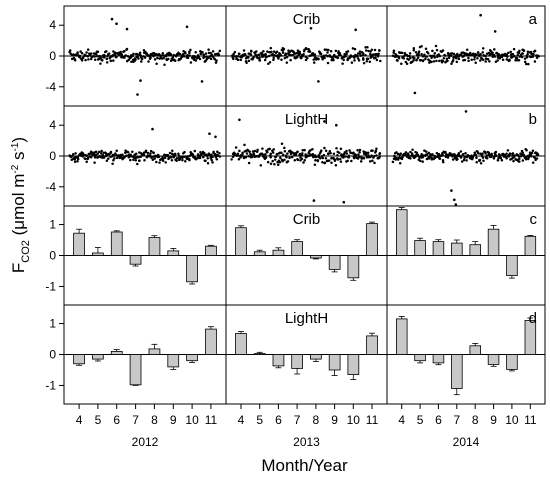 This screenshot has height=478, width=550. I want to click on month-tick-label: 5, so click(98, 420).